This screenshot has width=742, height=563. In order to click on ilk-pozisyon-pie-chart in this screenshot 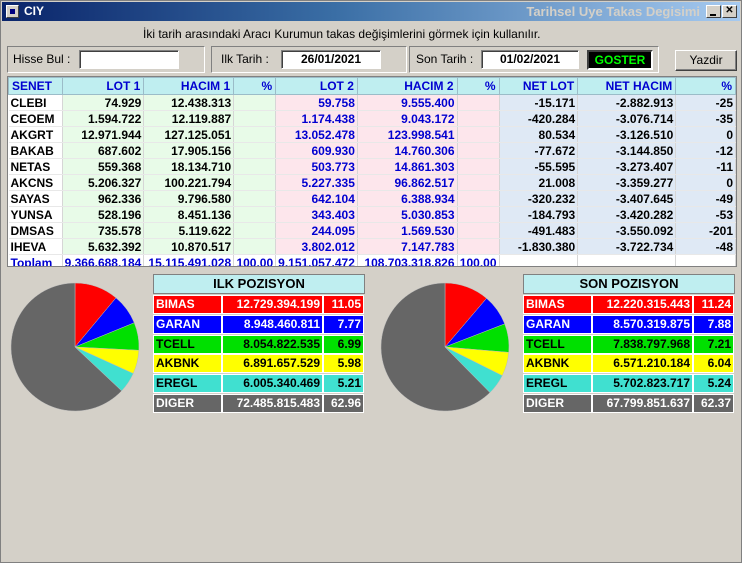, I will do `click(75, 347)`.